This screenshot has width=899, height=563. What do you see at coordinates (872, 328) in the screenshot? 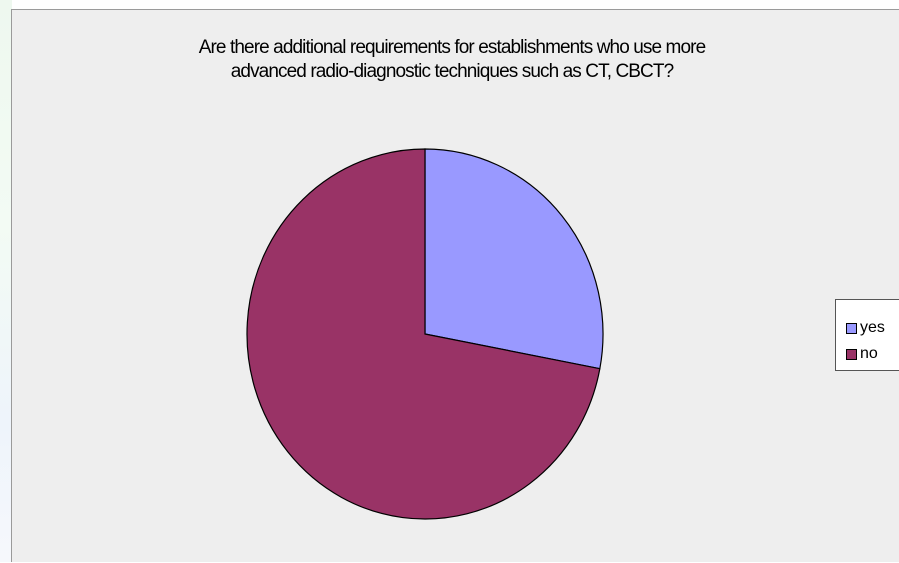
I see `legend-label-yes: yes` at bounding box center [872, 328].